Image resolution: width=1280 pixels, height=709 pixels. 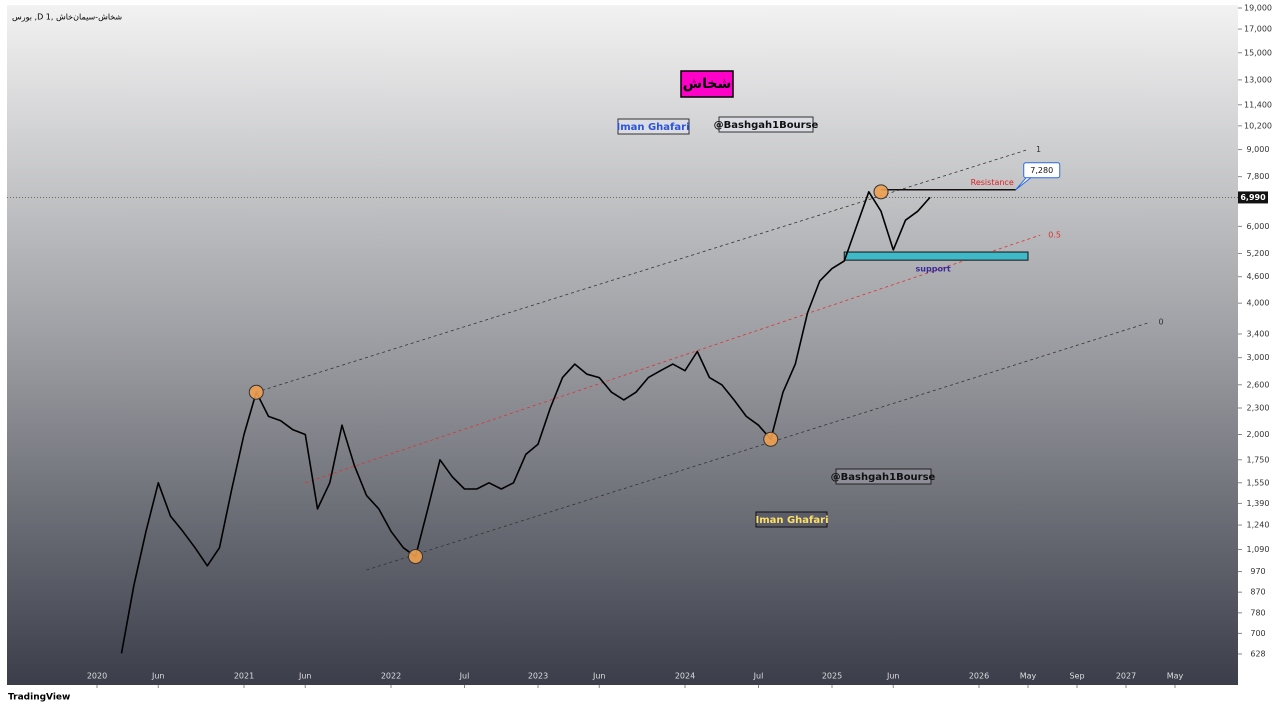 I want to click on x-tick-label: 2023, so click(x=538, y=676).